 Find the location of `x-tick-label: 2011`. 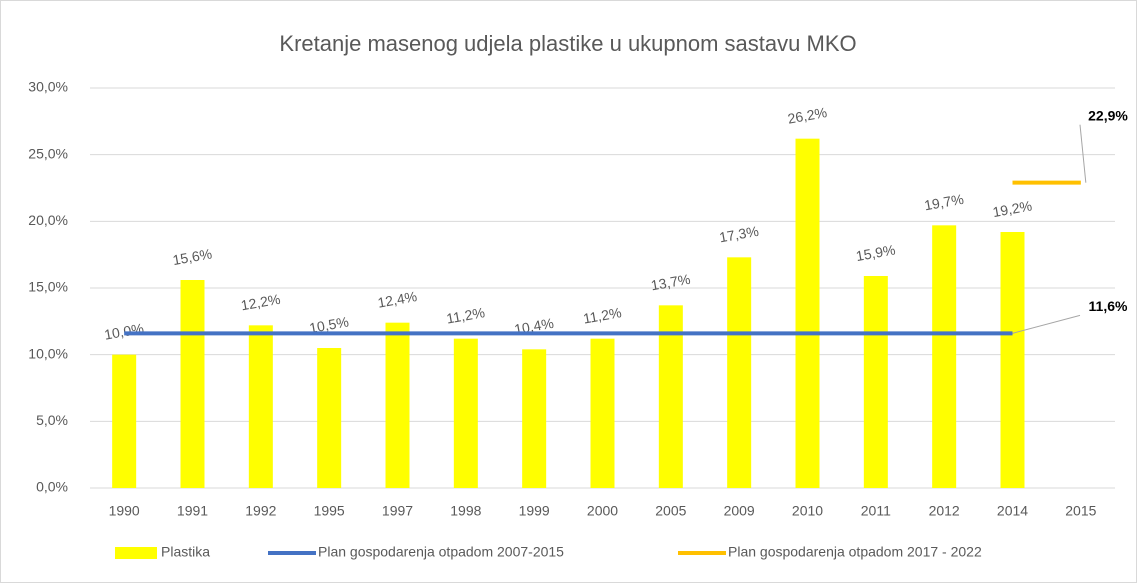

x-tick-label: 2011 is located at coordinates (876, 511).